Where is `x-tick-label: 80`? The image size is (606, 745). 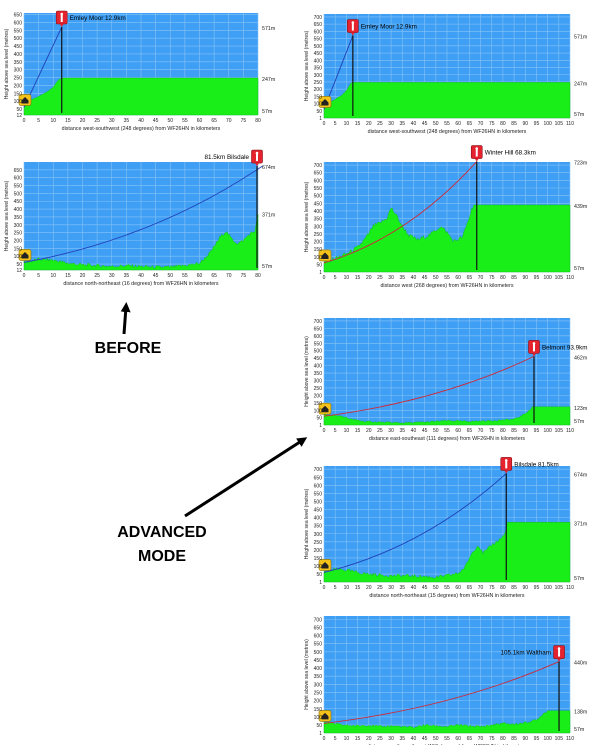 x-tick-label: 80 is located at coordinates (258, 121).